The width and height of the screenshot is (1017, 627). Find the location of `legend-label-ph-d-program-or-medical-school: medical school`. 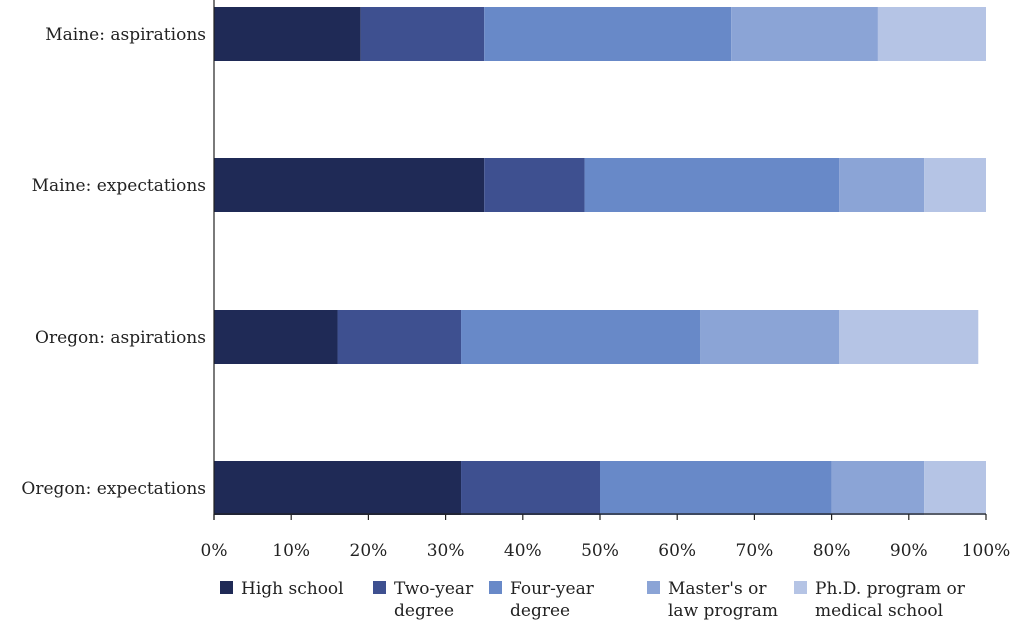

legend-label-ph-d-program-or-medical-school: medical school is located at coordinates (879, 611).